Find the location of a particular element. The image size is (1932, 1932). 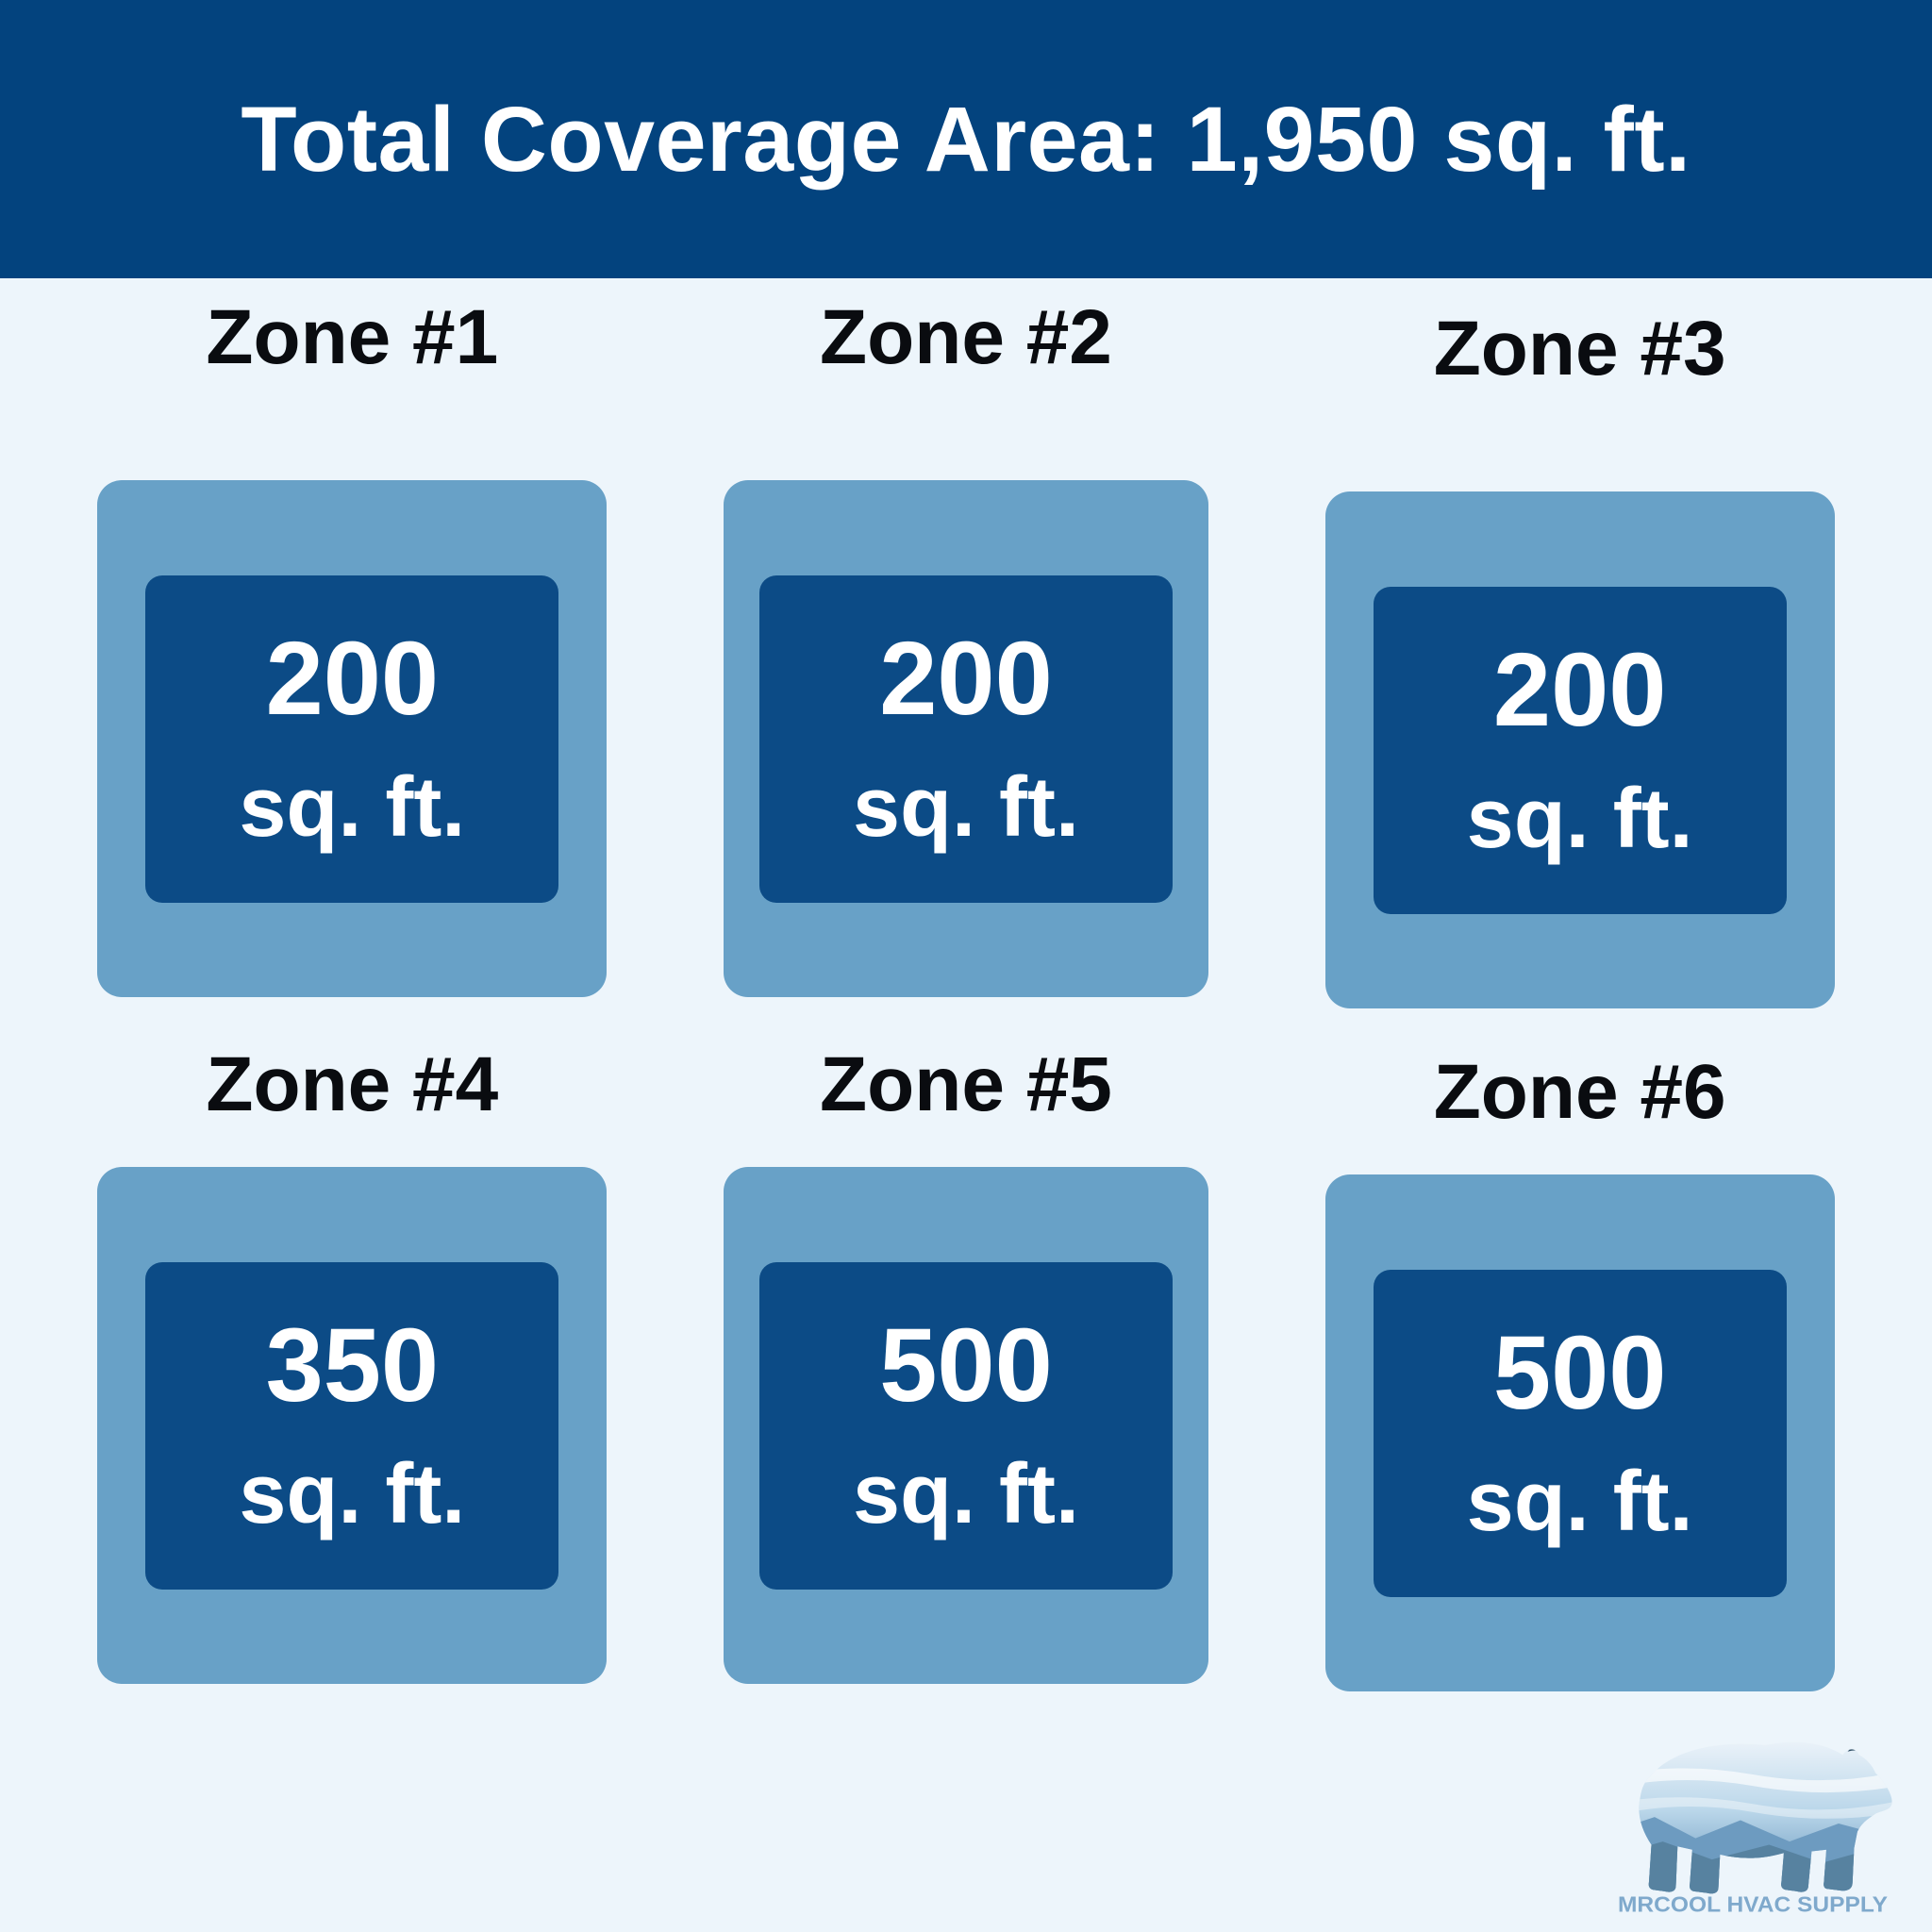

polar-bear-icon: MRCOOL HVAC SUPPLY is located at coordinates (1755, 1829).